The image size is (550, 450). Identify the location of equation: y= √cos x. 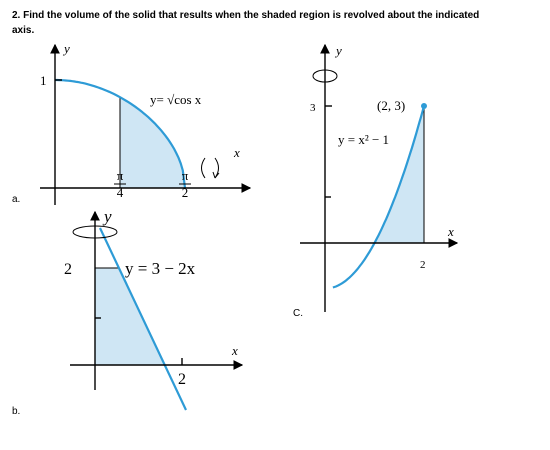
(176, 99).